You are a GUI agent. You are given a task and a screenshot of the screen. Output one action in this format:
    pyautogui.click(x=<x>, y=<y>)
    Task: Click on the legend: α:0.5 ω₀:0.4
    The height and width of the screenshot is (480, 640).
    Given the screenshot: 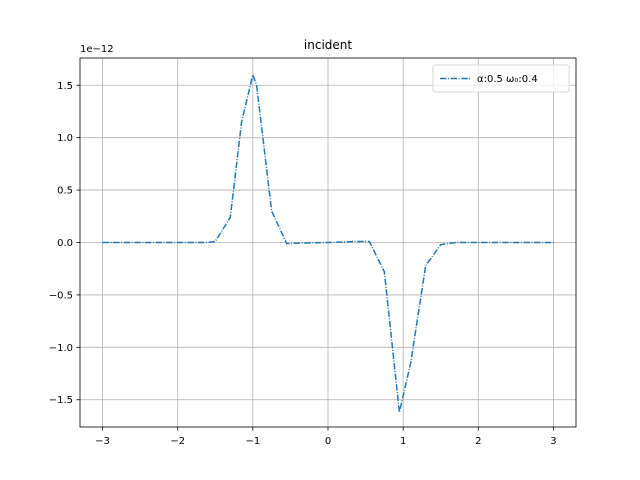 What is the action you would take?
    pyautogui.click(x=501, y=78)
    